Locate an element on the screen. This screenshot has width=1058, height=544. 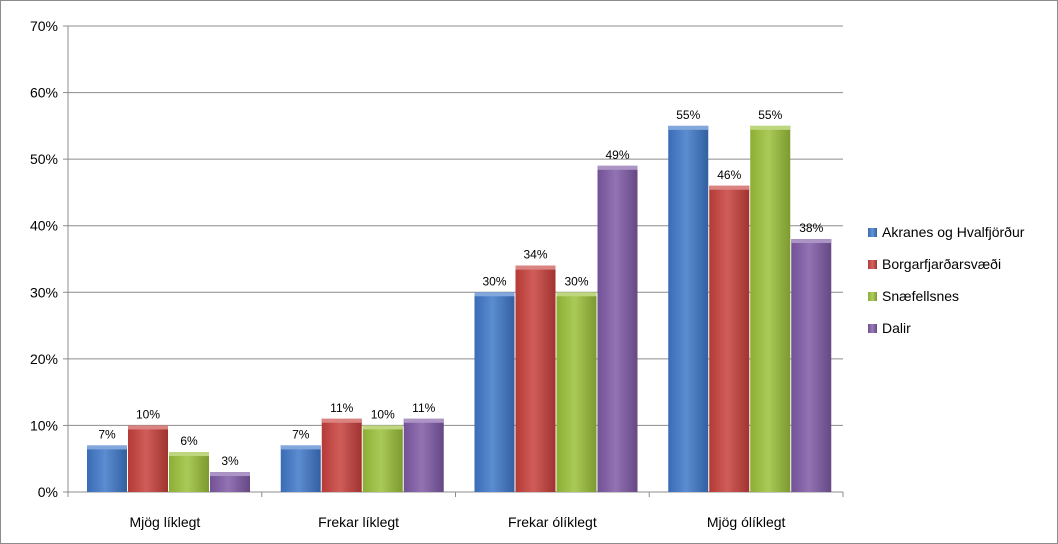
y-tick-label: 0% is located at coordinates (48, 492).